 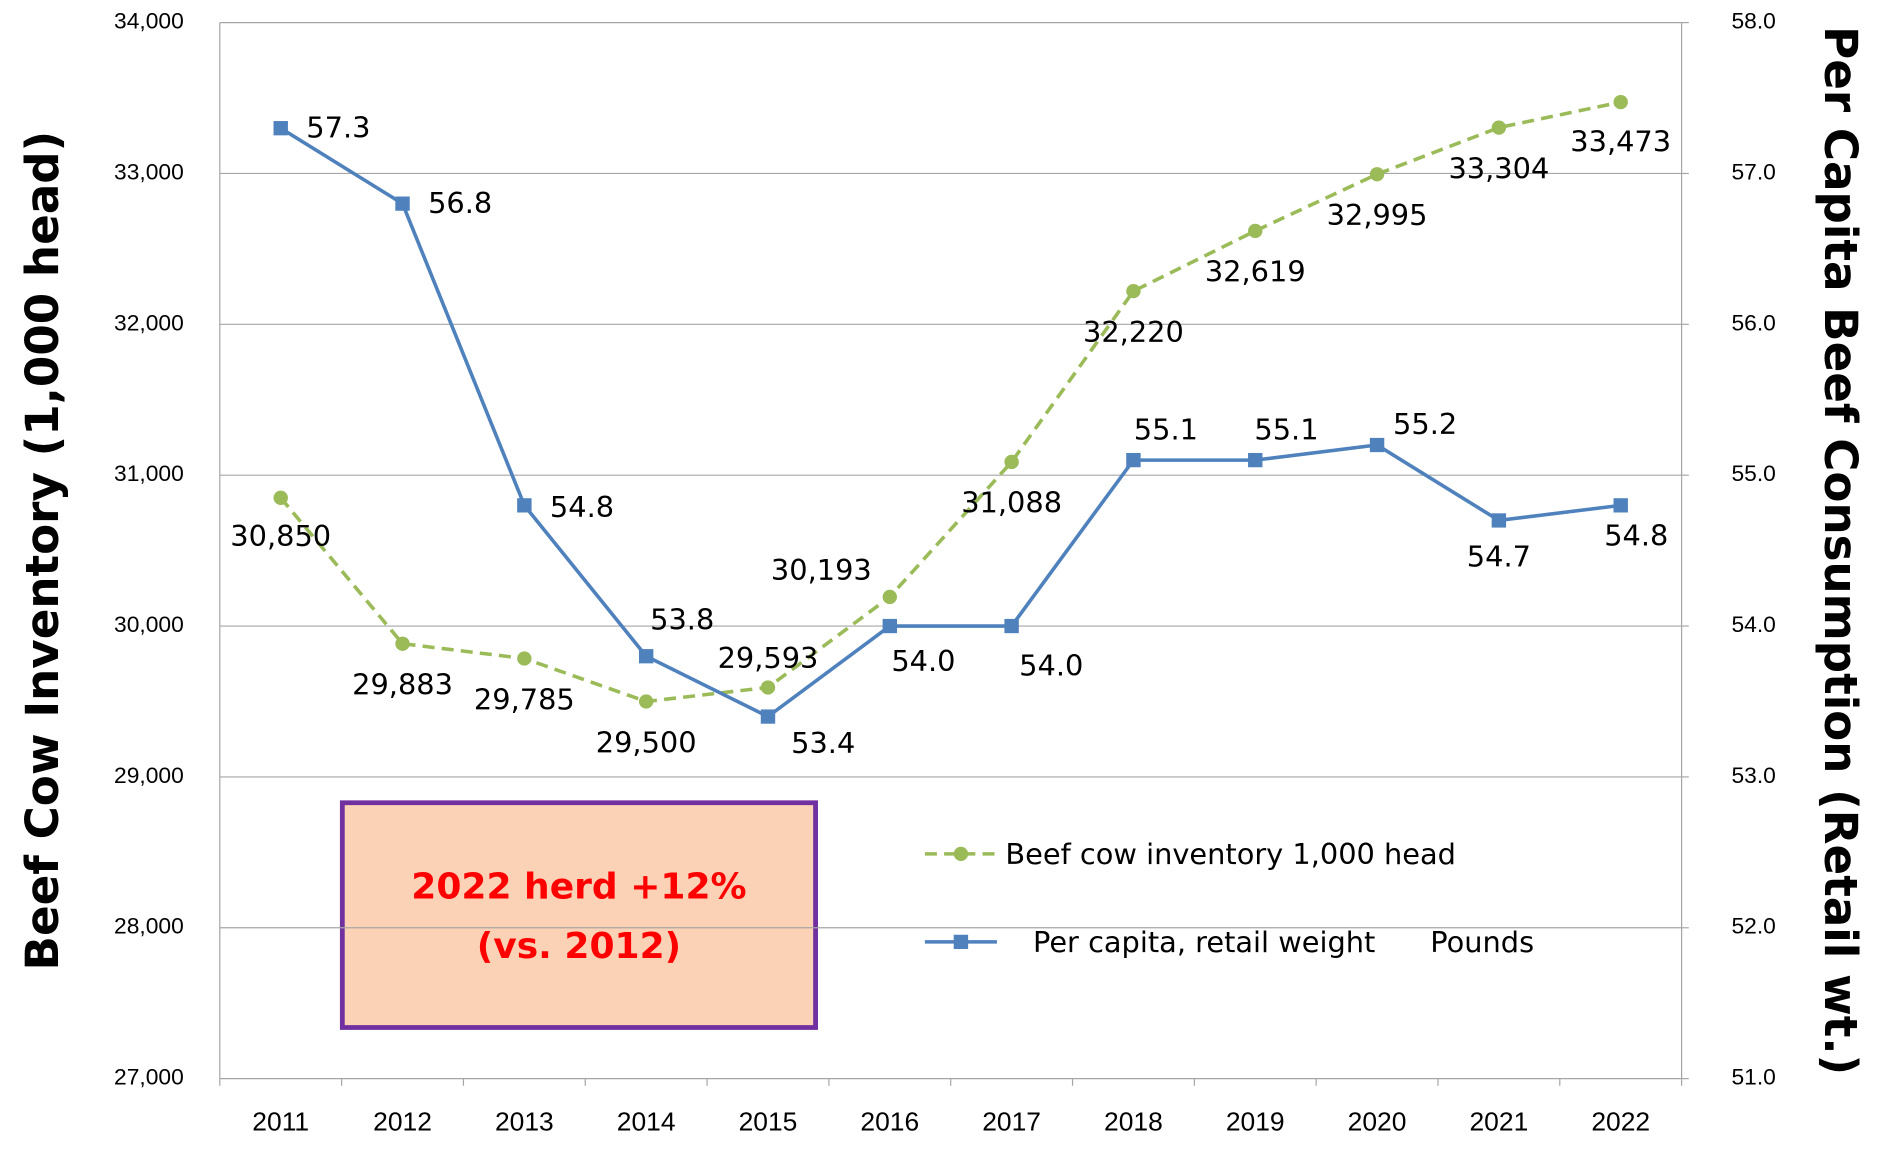 I want to click on x-tick-label: 2022, so click(x=1620, y=1122).